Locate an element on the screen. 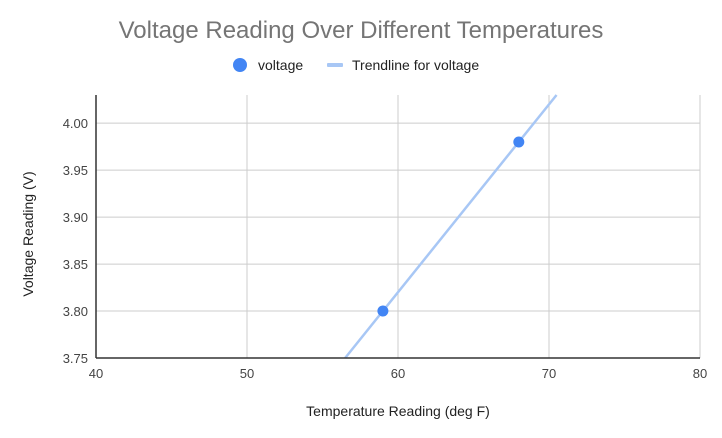 The width and height of the screenshot is (722, 438). y-tick-label: 3.90 is located at coordinates (75, 217).